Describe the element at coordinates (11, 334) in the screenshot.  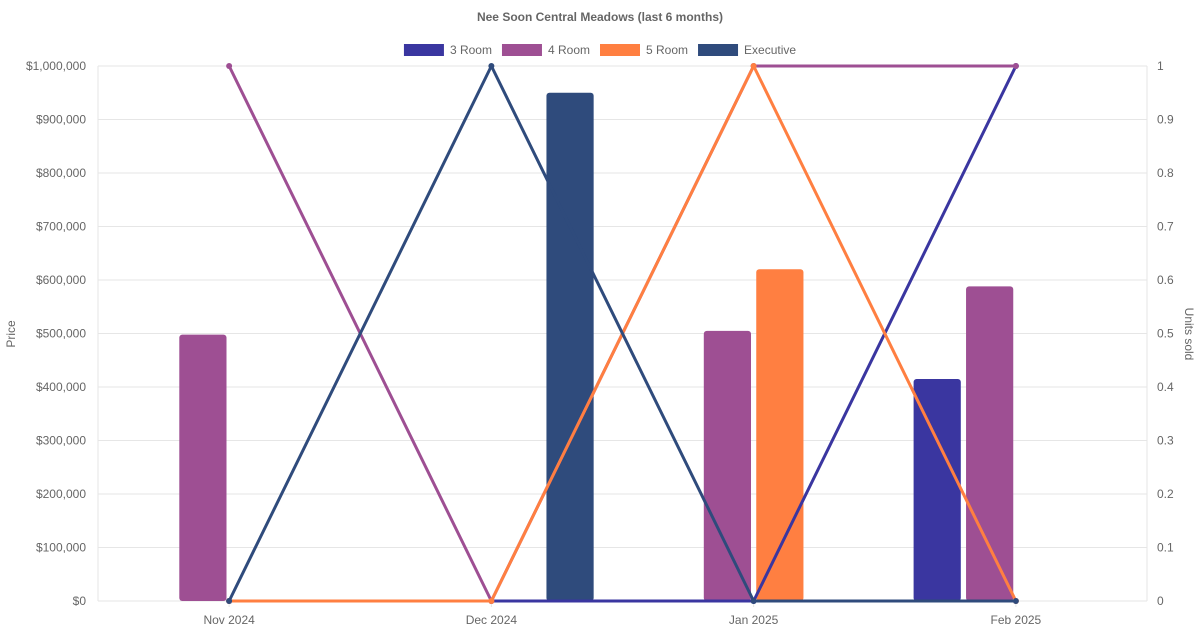
I see `y-axis-title: Price` at that location.